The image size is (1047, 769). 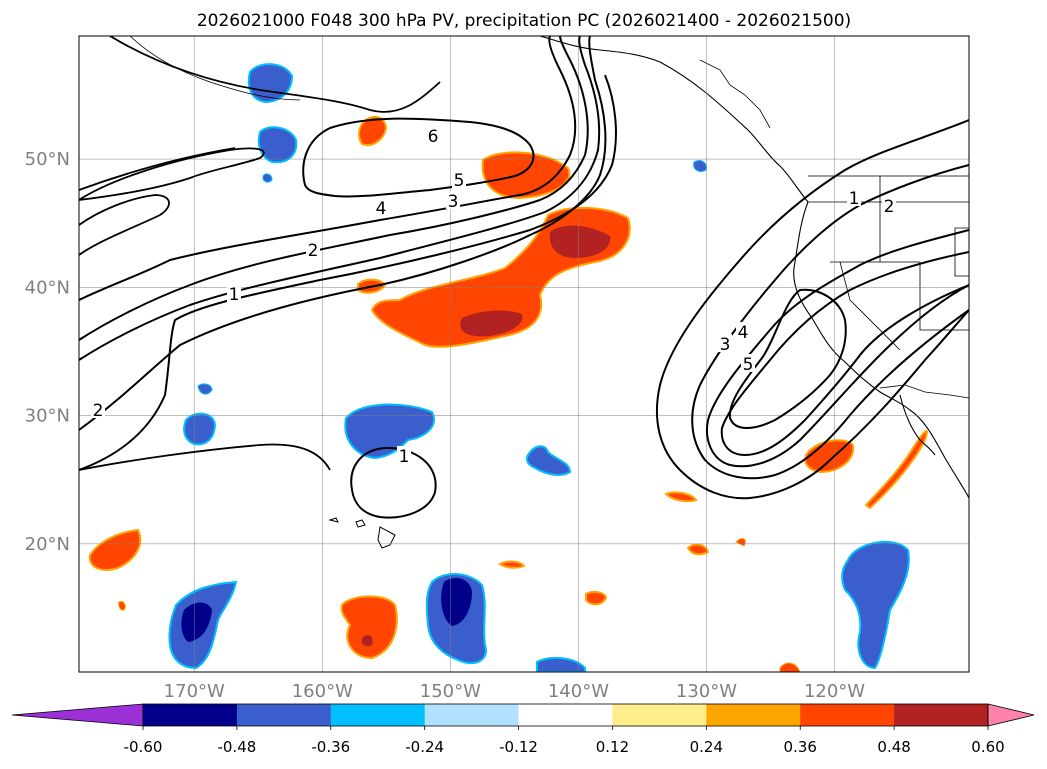 I want to click on contour-label: 6, so click(x=433, y=137).